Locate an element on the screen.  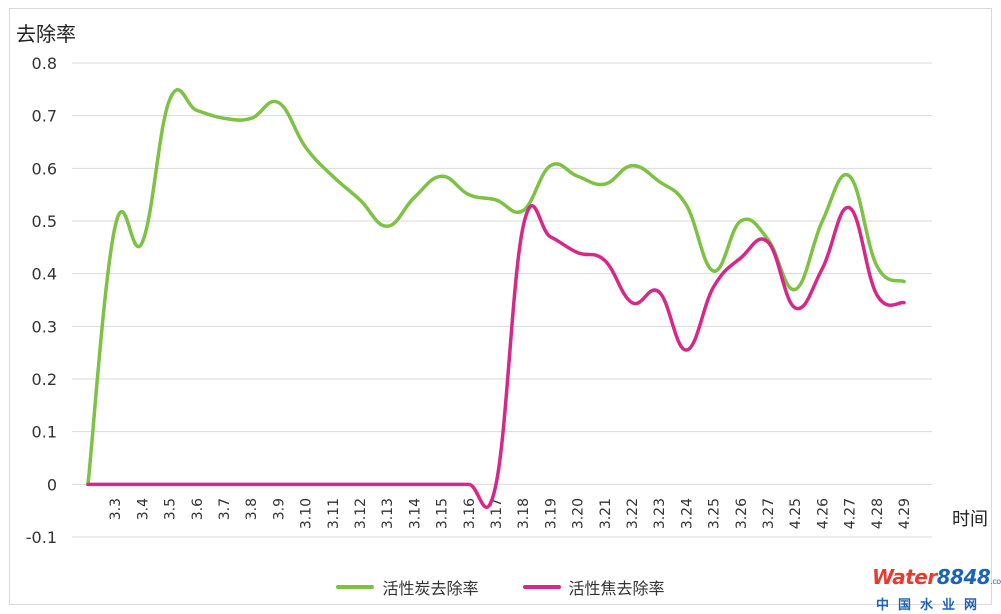
y-tick-label: 0 is located at coordinates (52, 484).